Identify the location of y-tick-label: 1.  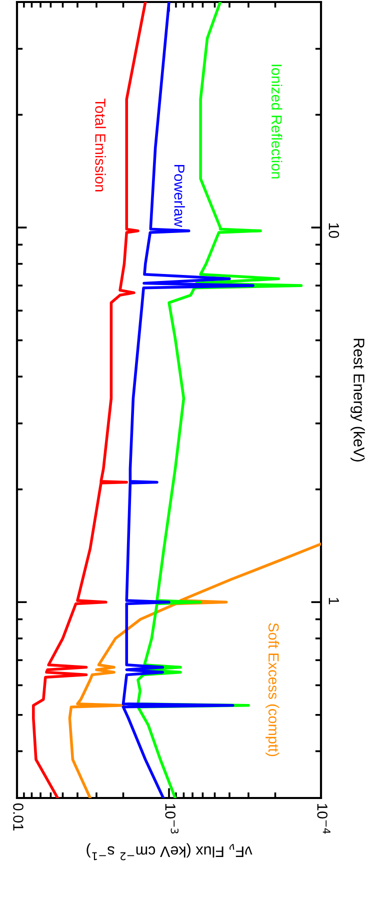
(333, 601).